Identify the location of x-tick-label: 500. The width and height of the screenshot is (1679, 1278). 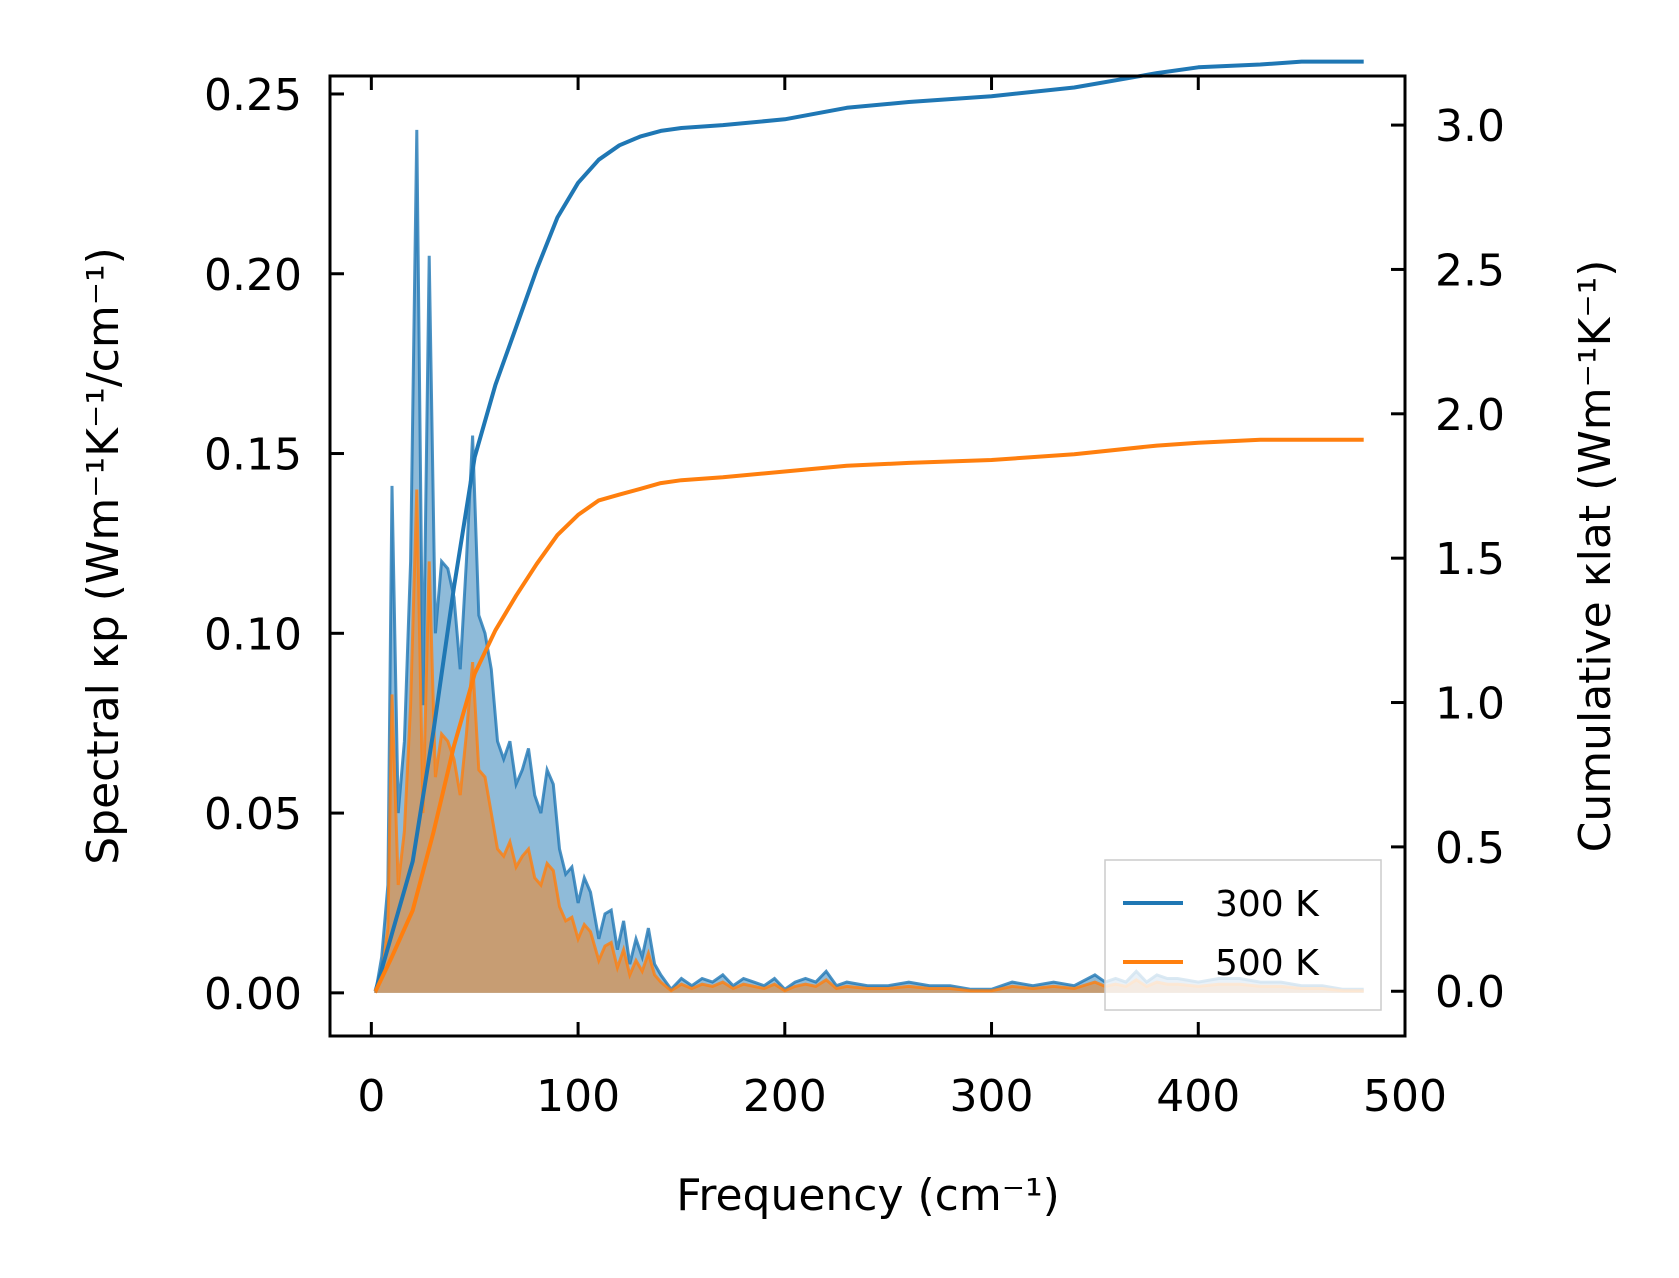
(1405, 1096).